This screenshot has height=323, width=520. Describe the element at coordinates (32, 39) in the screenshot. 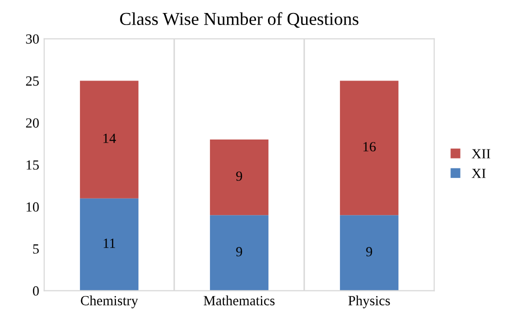

I see `y-tick-label: 30` at that location.